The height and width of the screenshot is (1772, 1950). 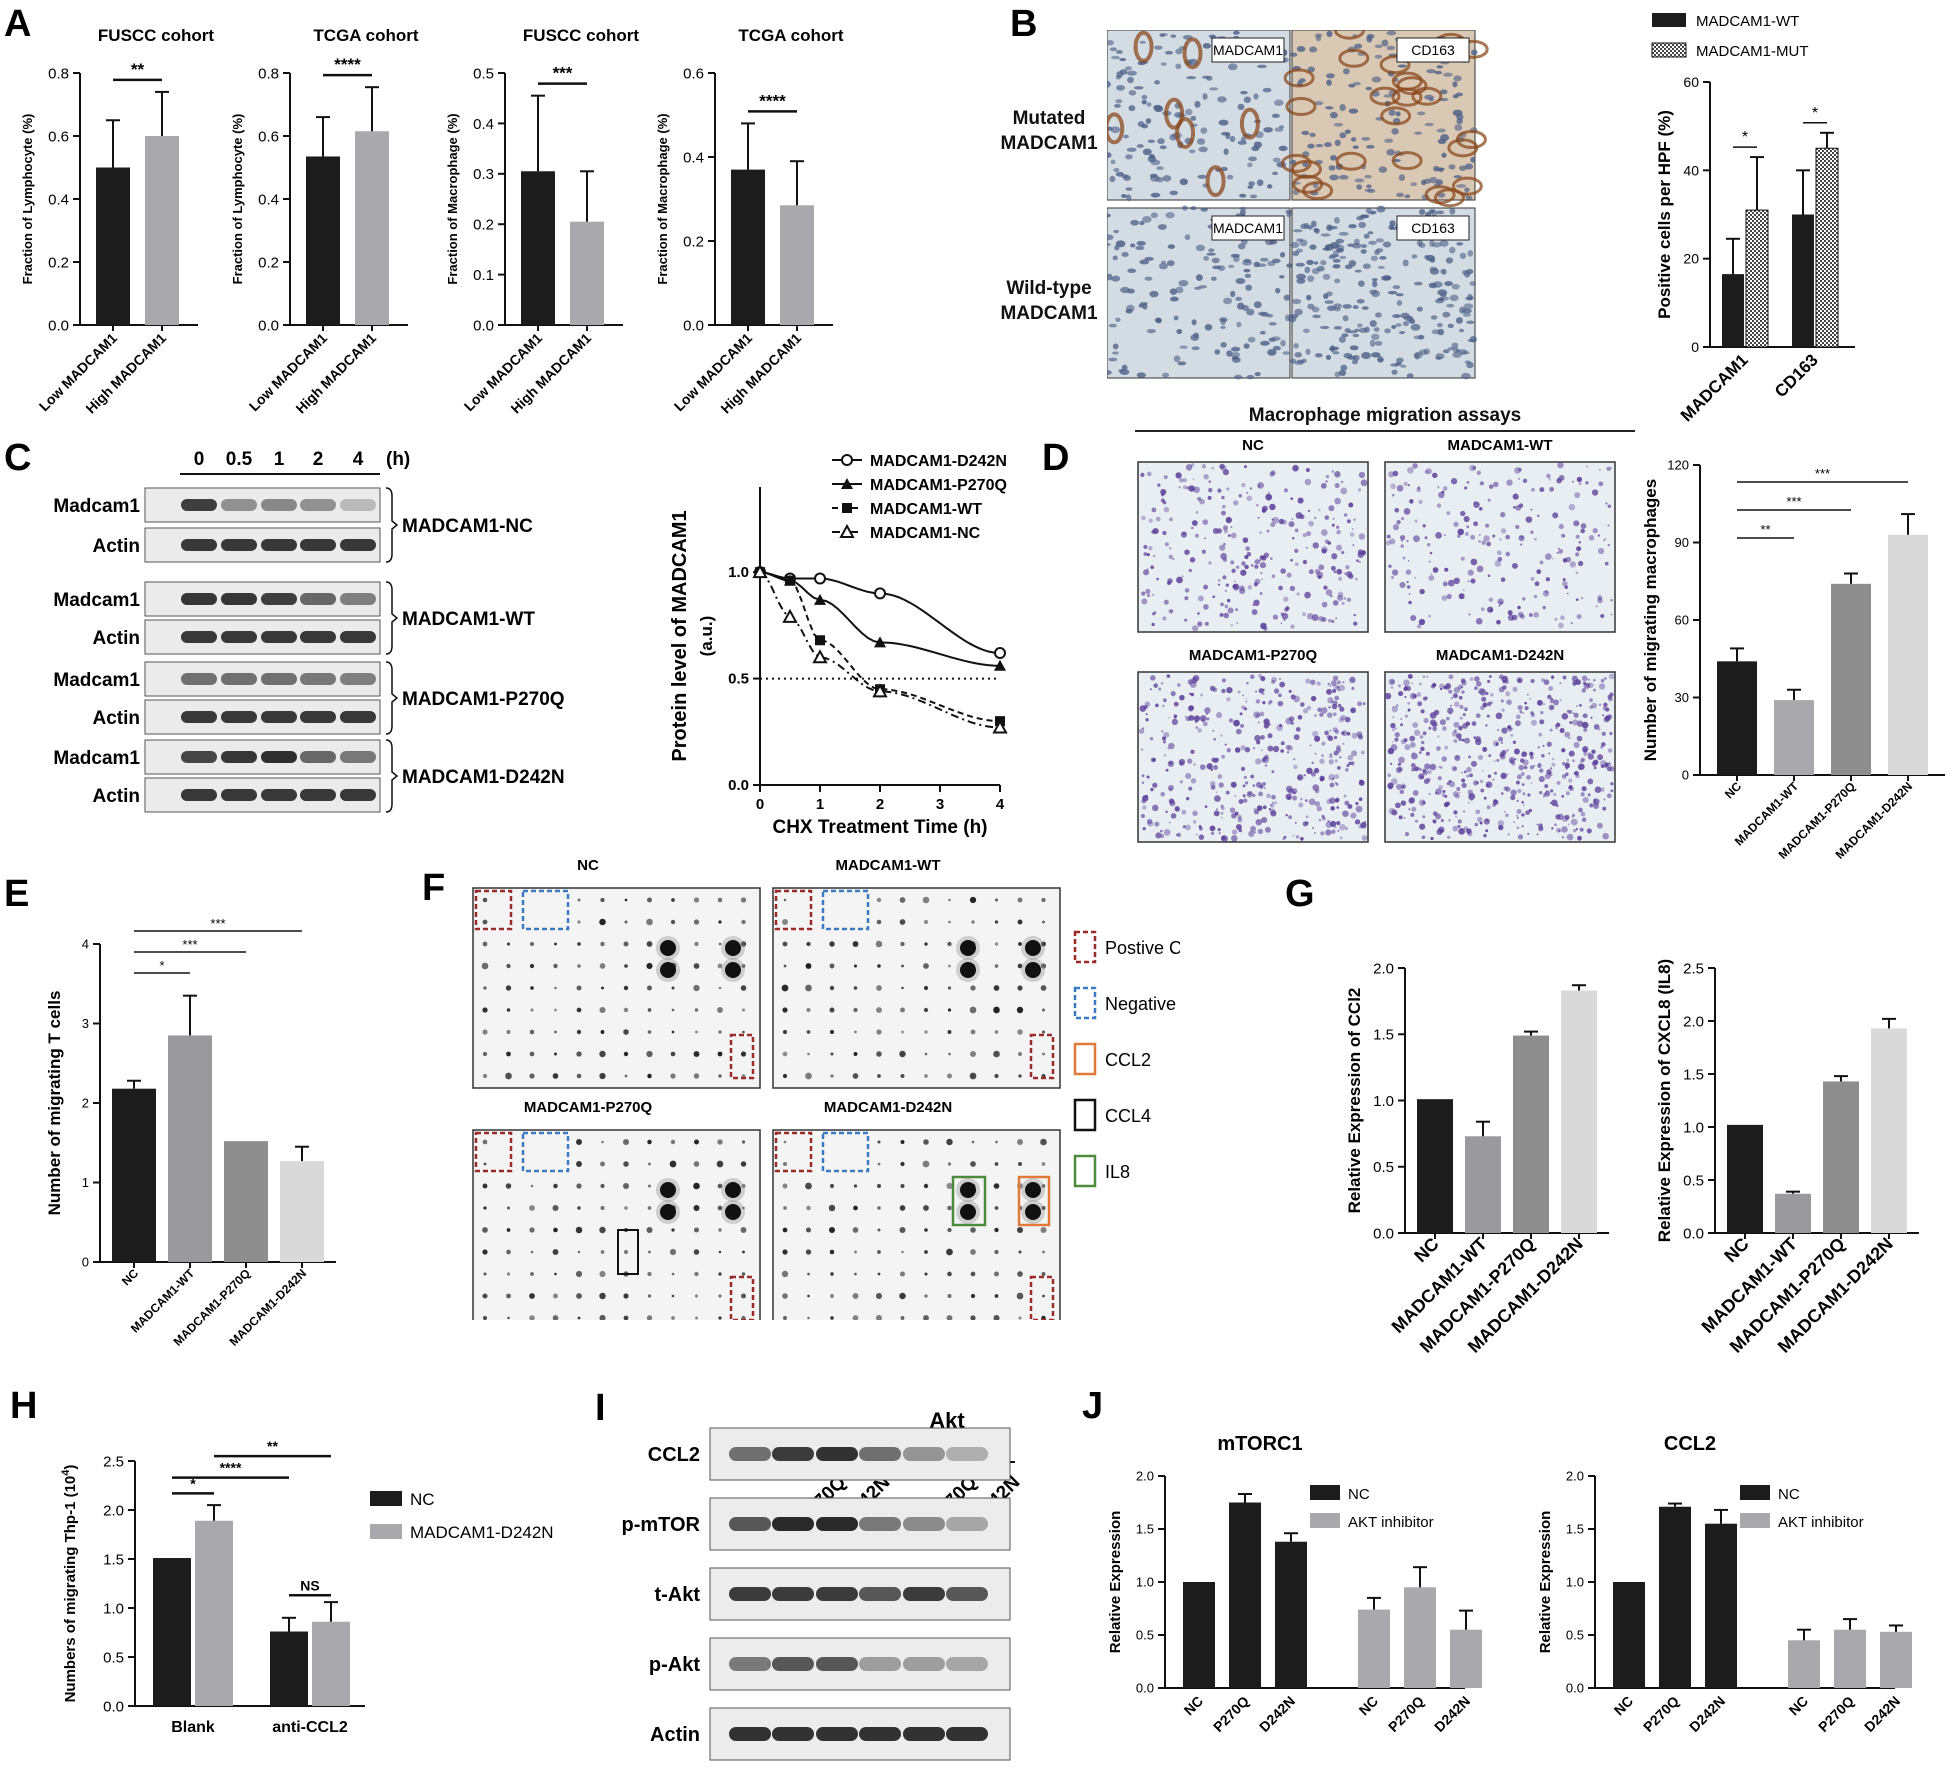 I want to click on panel-b-stain, so click(x=1395, y=65).